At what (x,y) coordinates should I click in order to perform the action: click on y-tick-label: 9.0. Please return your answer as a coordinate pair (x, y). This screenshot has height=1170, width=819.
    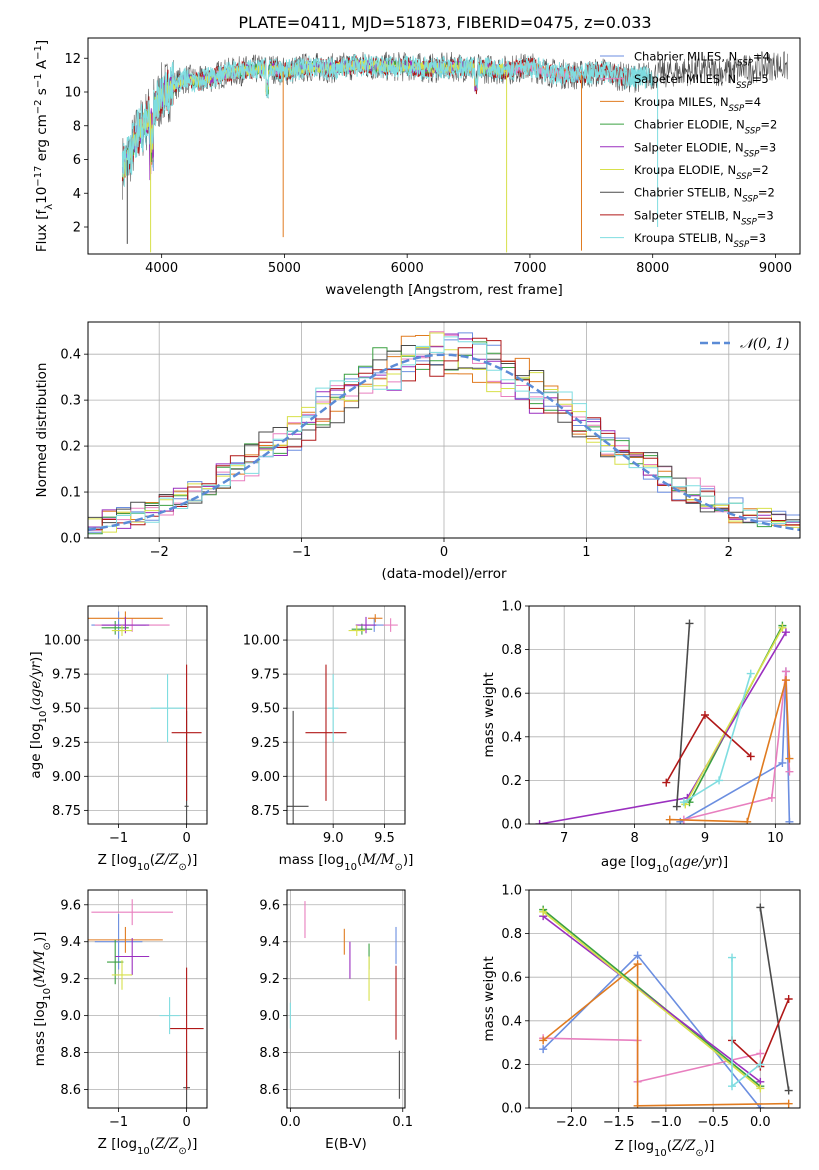
    Looking at the image, I should click on (70, 1016).